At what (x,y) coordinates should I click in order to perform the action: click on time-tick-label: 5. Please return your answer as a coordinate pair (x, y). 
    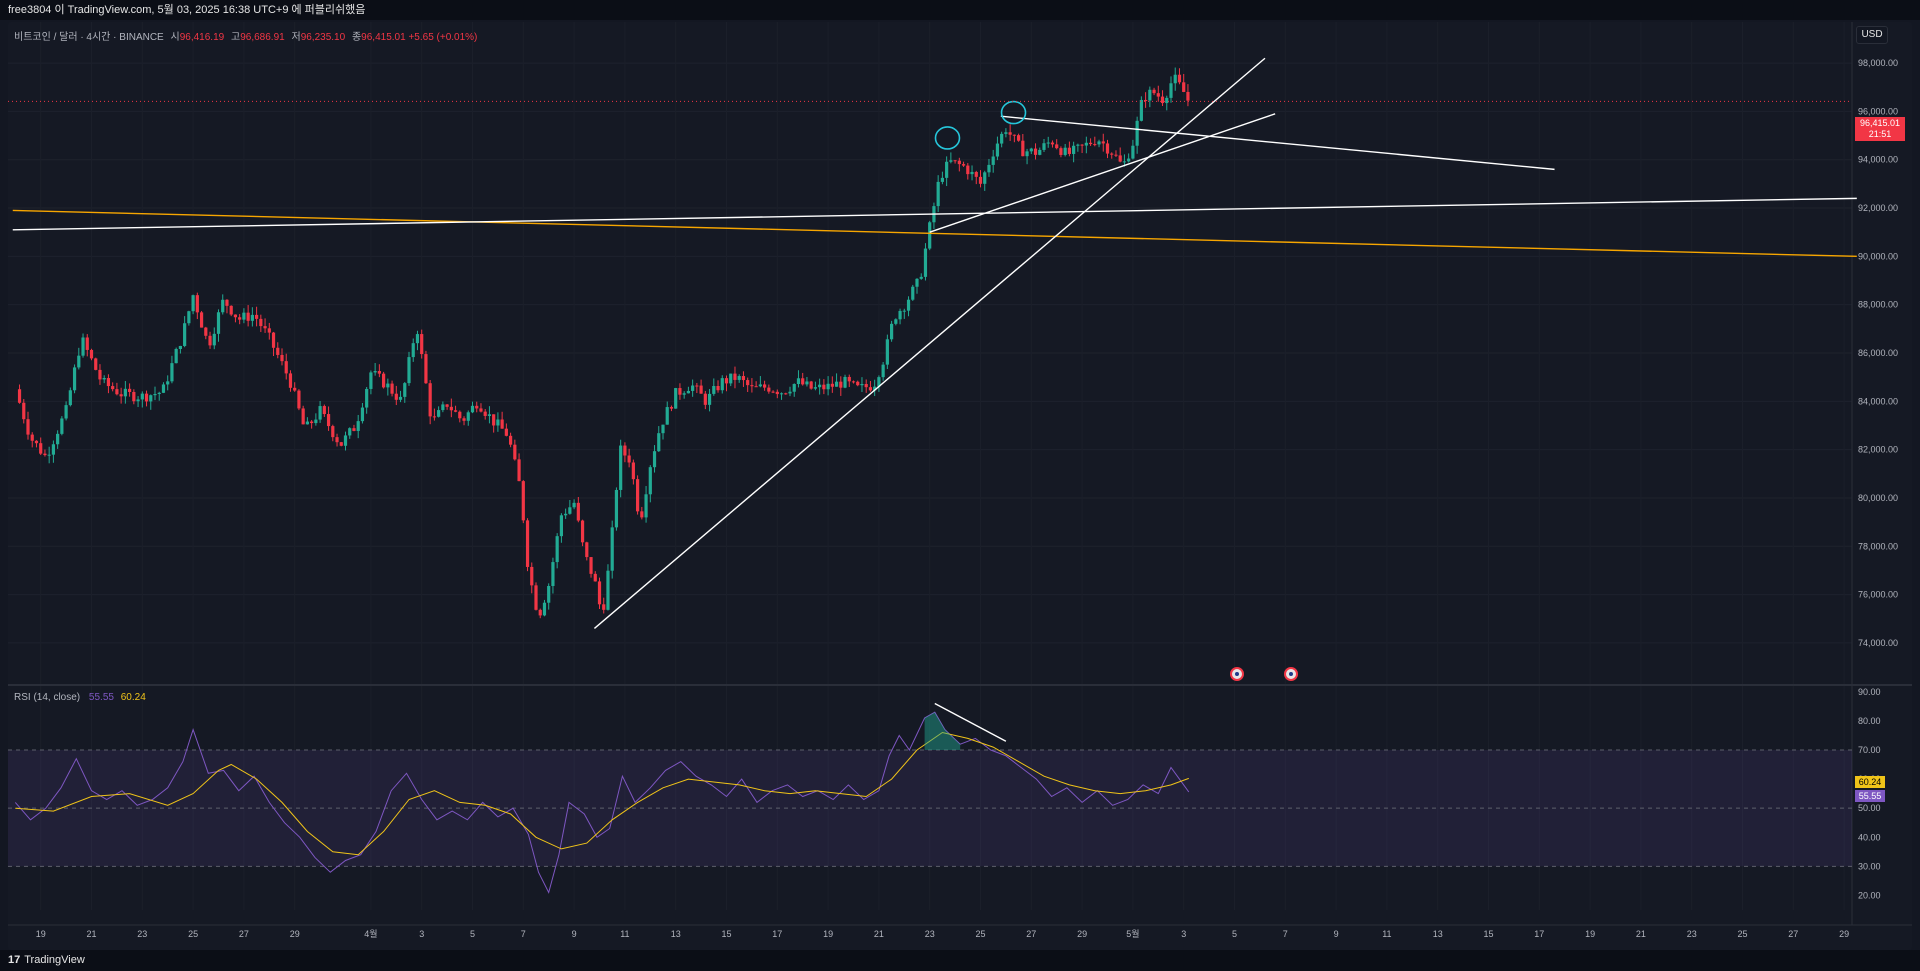
    Looking at the image, I should click on (1234, 934).